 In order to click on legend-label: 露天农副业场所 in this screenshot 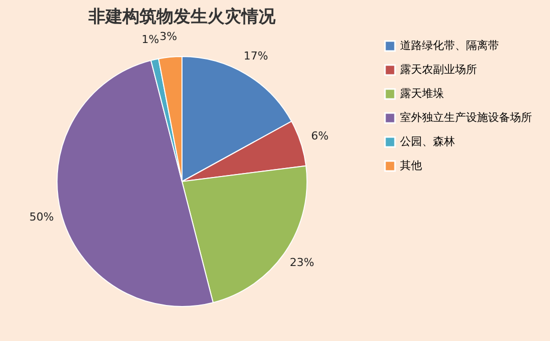, I will do `click(438, 69)`.